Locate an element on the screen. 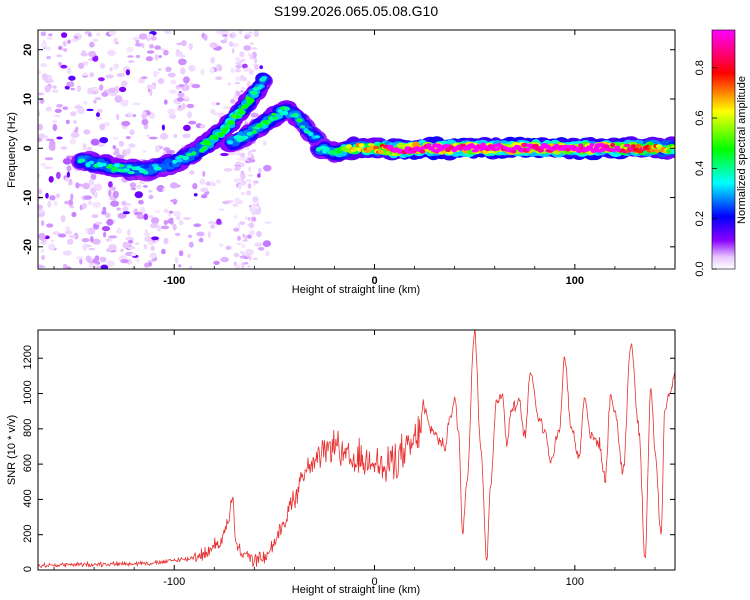  x-tick-label: 0 is located at coordinates (374, 281).